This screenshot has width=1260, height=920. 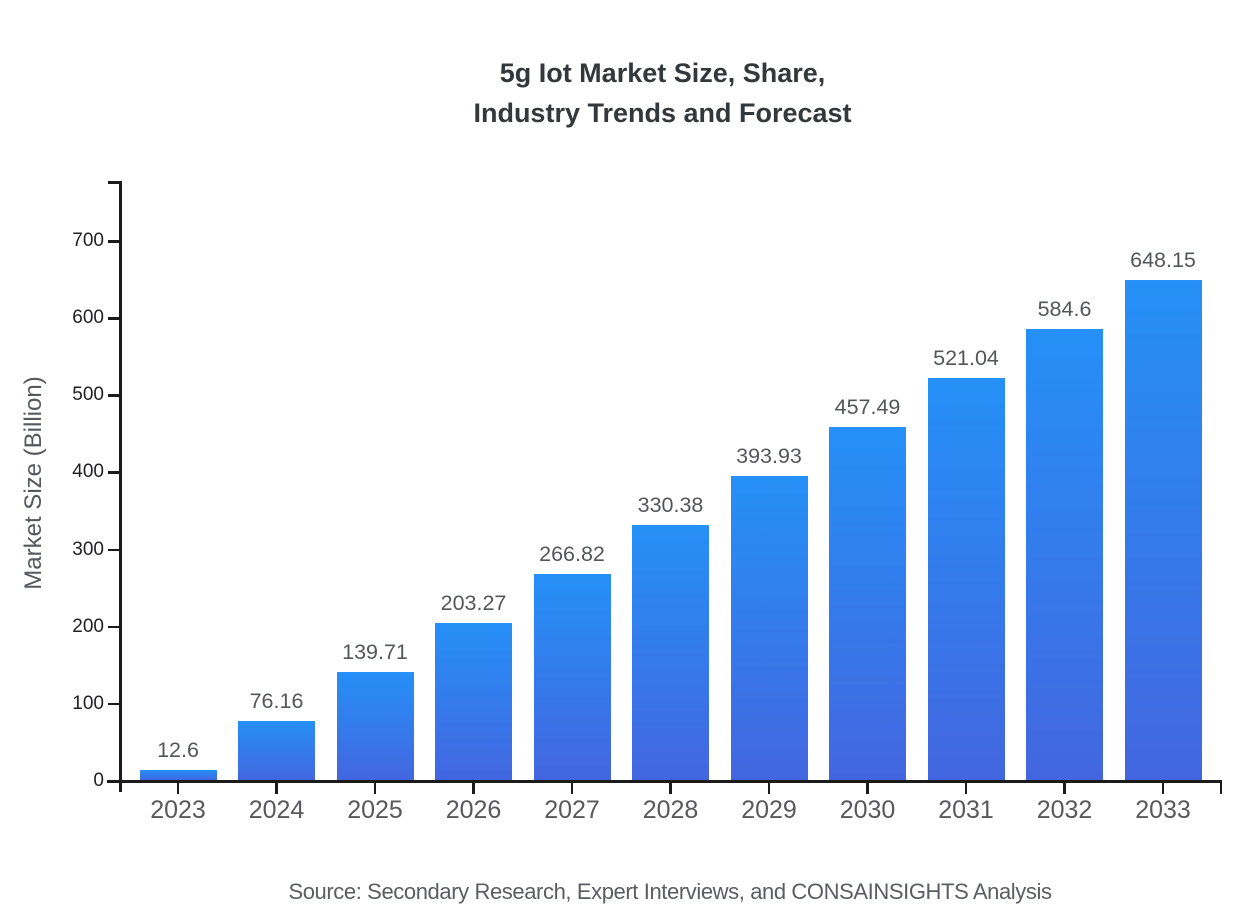 What do you see at coordinates (1064, 809) in the screenshot?
I see `x-tick-label: 2032` at bounding box center [1064, 809].